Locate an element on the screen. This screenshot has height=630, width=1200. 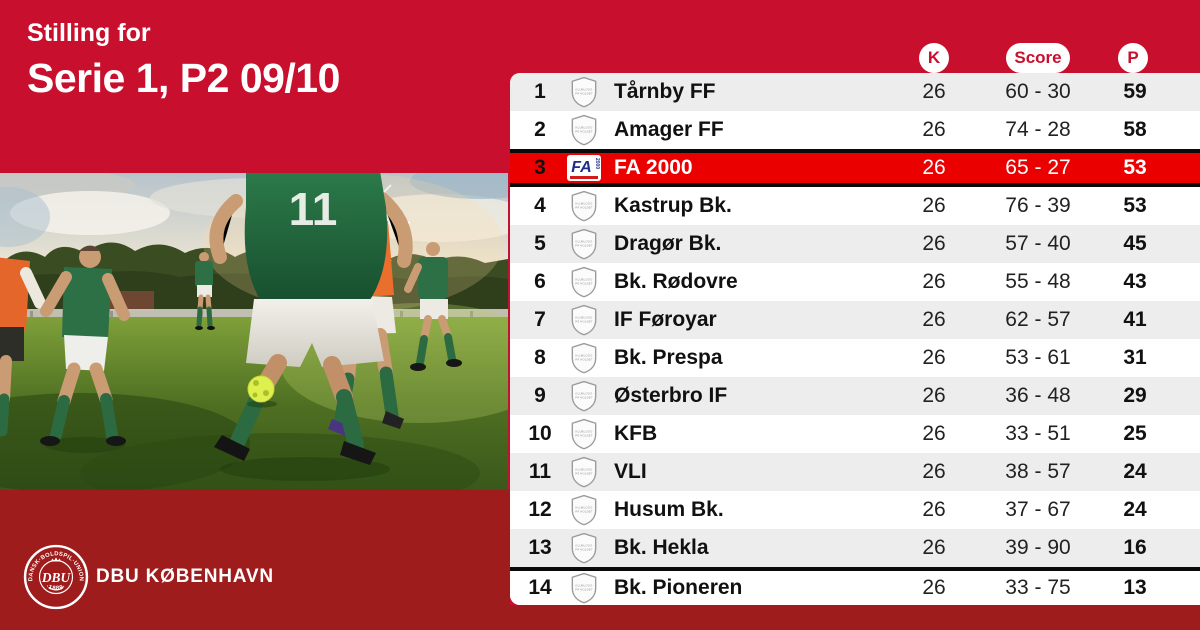
position-cell: 4 is located at coordinates (540, 205).